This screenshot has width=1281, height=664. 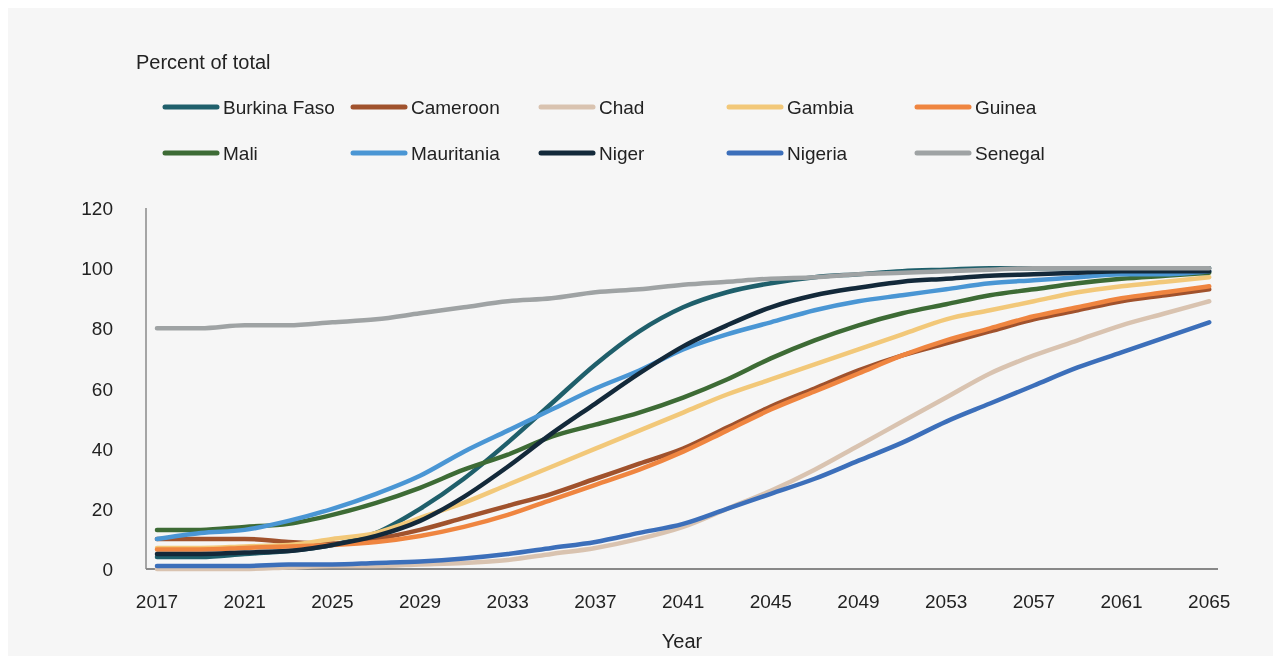 I want to click on y-tick-label: 100, so click(x=97, y=269).